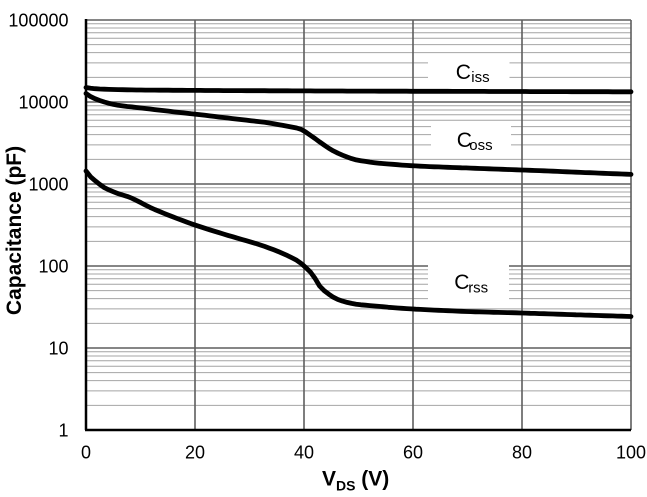  I want to click on svg-text: VDS (V), so click(355, 480).